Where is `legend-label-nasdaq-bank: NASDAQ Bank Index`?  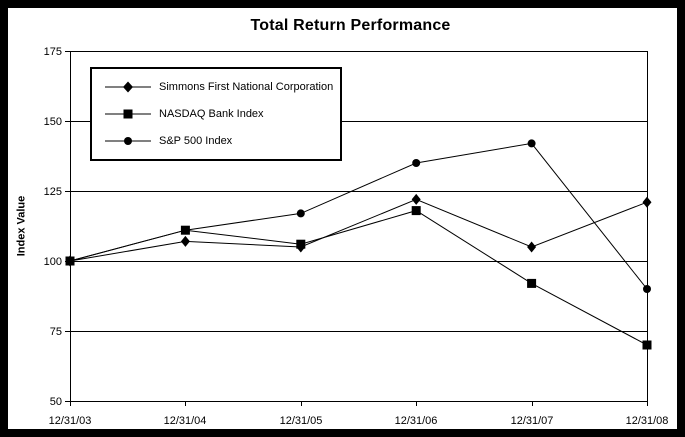
legend-label-nasdaq-bank: NASDAQ Bank Index is located at coordinates (211, 113).